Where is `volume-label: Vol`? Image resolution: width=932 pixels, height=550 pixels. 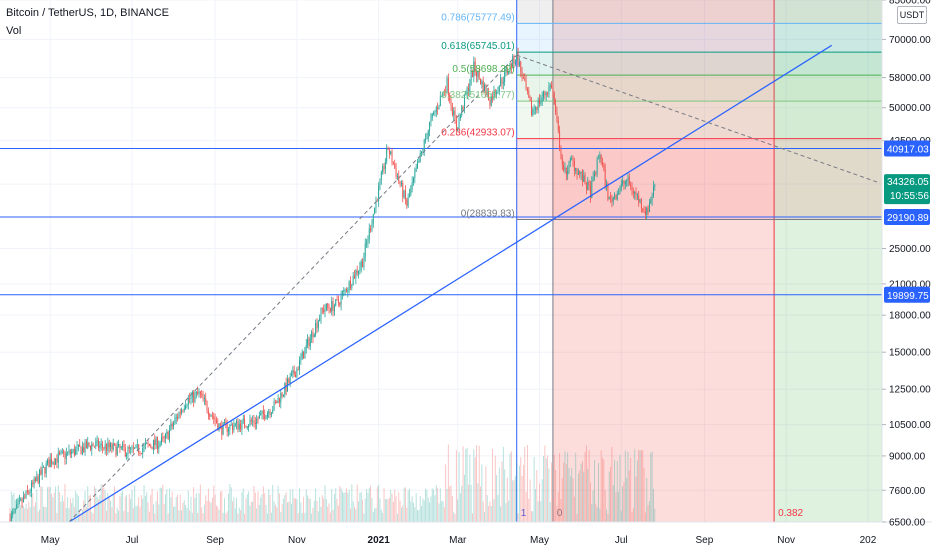
volume-label: Vol is located at coordinates (14, 31).